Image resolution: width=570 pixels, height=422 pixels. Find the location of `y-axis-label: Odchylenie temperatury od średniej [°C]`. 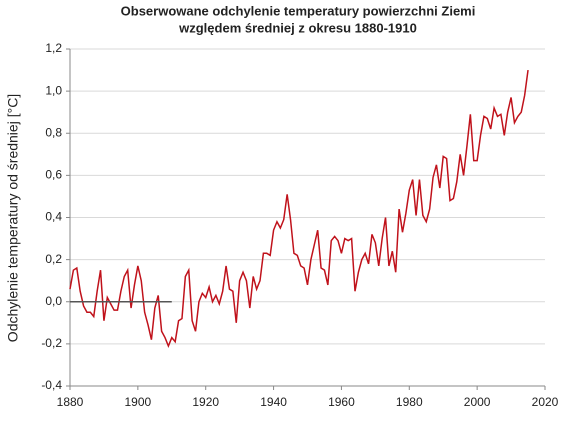

y-axis-label: Odchylenie temperatury od średniej [°C] is located at coordinates (13, 218).